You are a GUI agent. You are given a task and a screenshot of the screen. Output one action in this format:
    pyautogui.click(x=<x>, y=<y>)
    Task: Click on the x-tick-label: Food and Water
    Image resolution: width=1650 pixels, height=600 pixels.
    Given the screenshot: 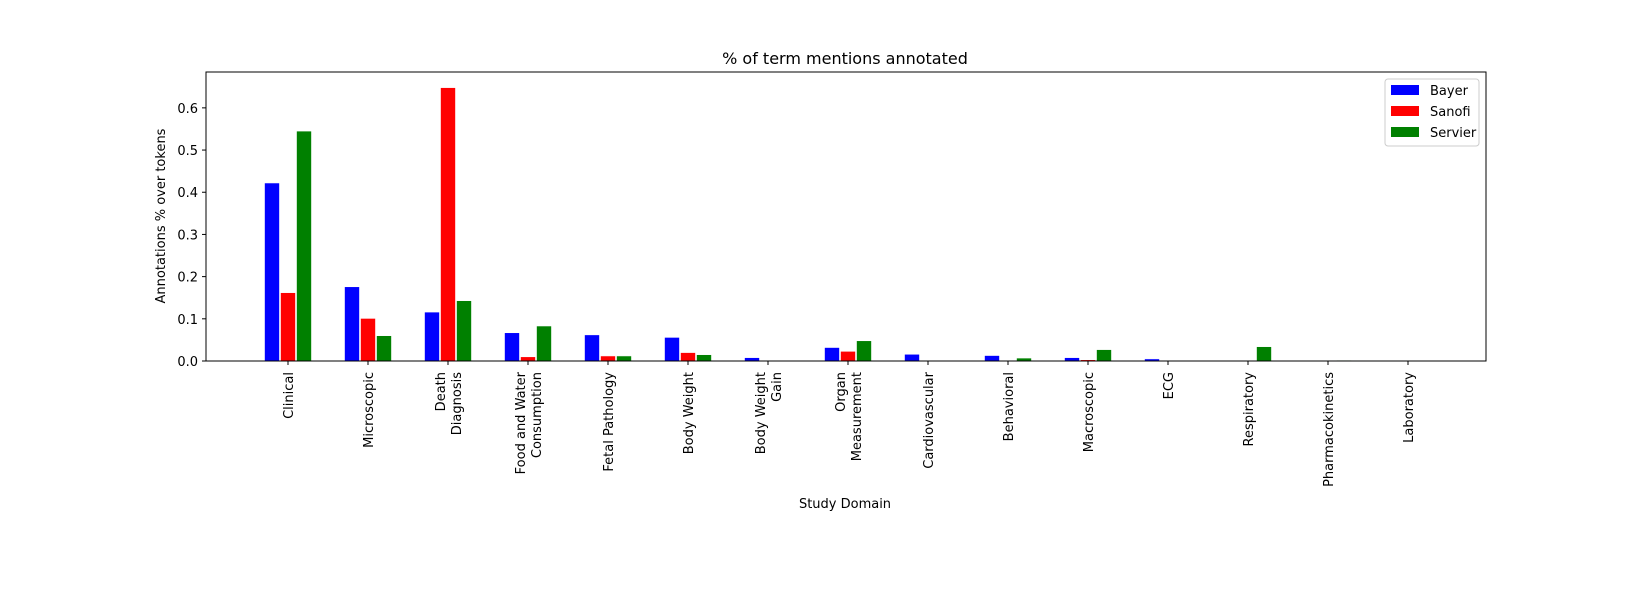 What is the action you would take?
    pyautogui.click(x=521, y=422)
    